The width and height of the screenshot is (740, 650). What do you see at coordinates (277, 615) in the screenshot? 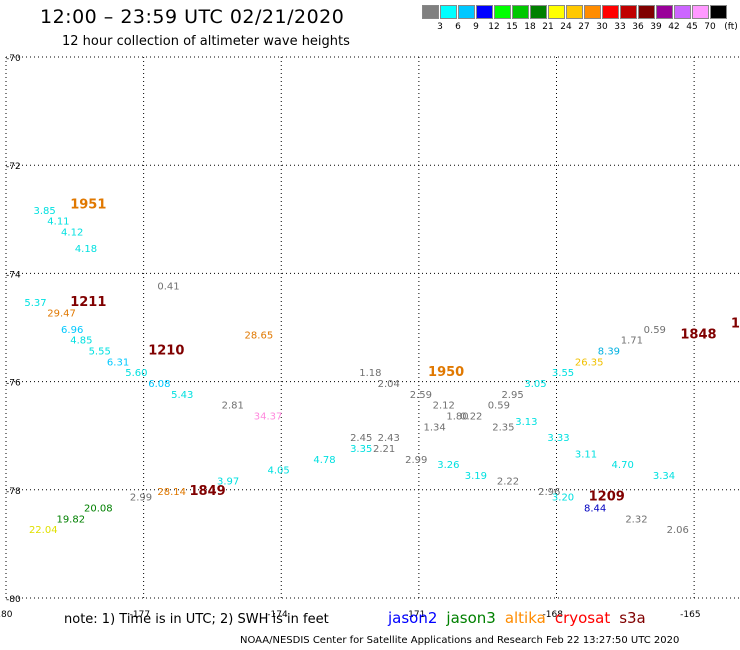
I see `lon-tick-label: -174` at bounding box center [277, 615].